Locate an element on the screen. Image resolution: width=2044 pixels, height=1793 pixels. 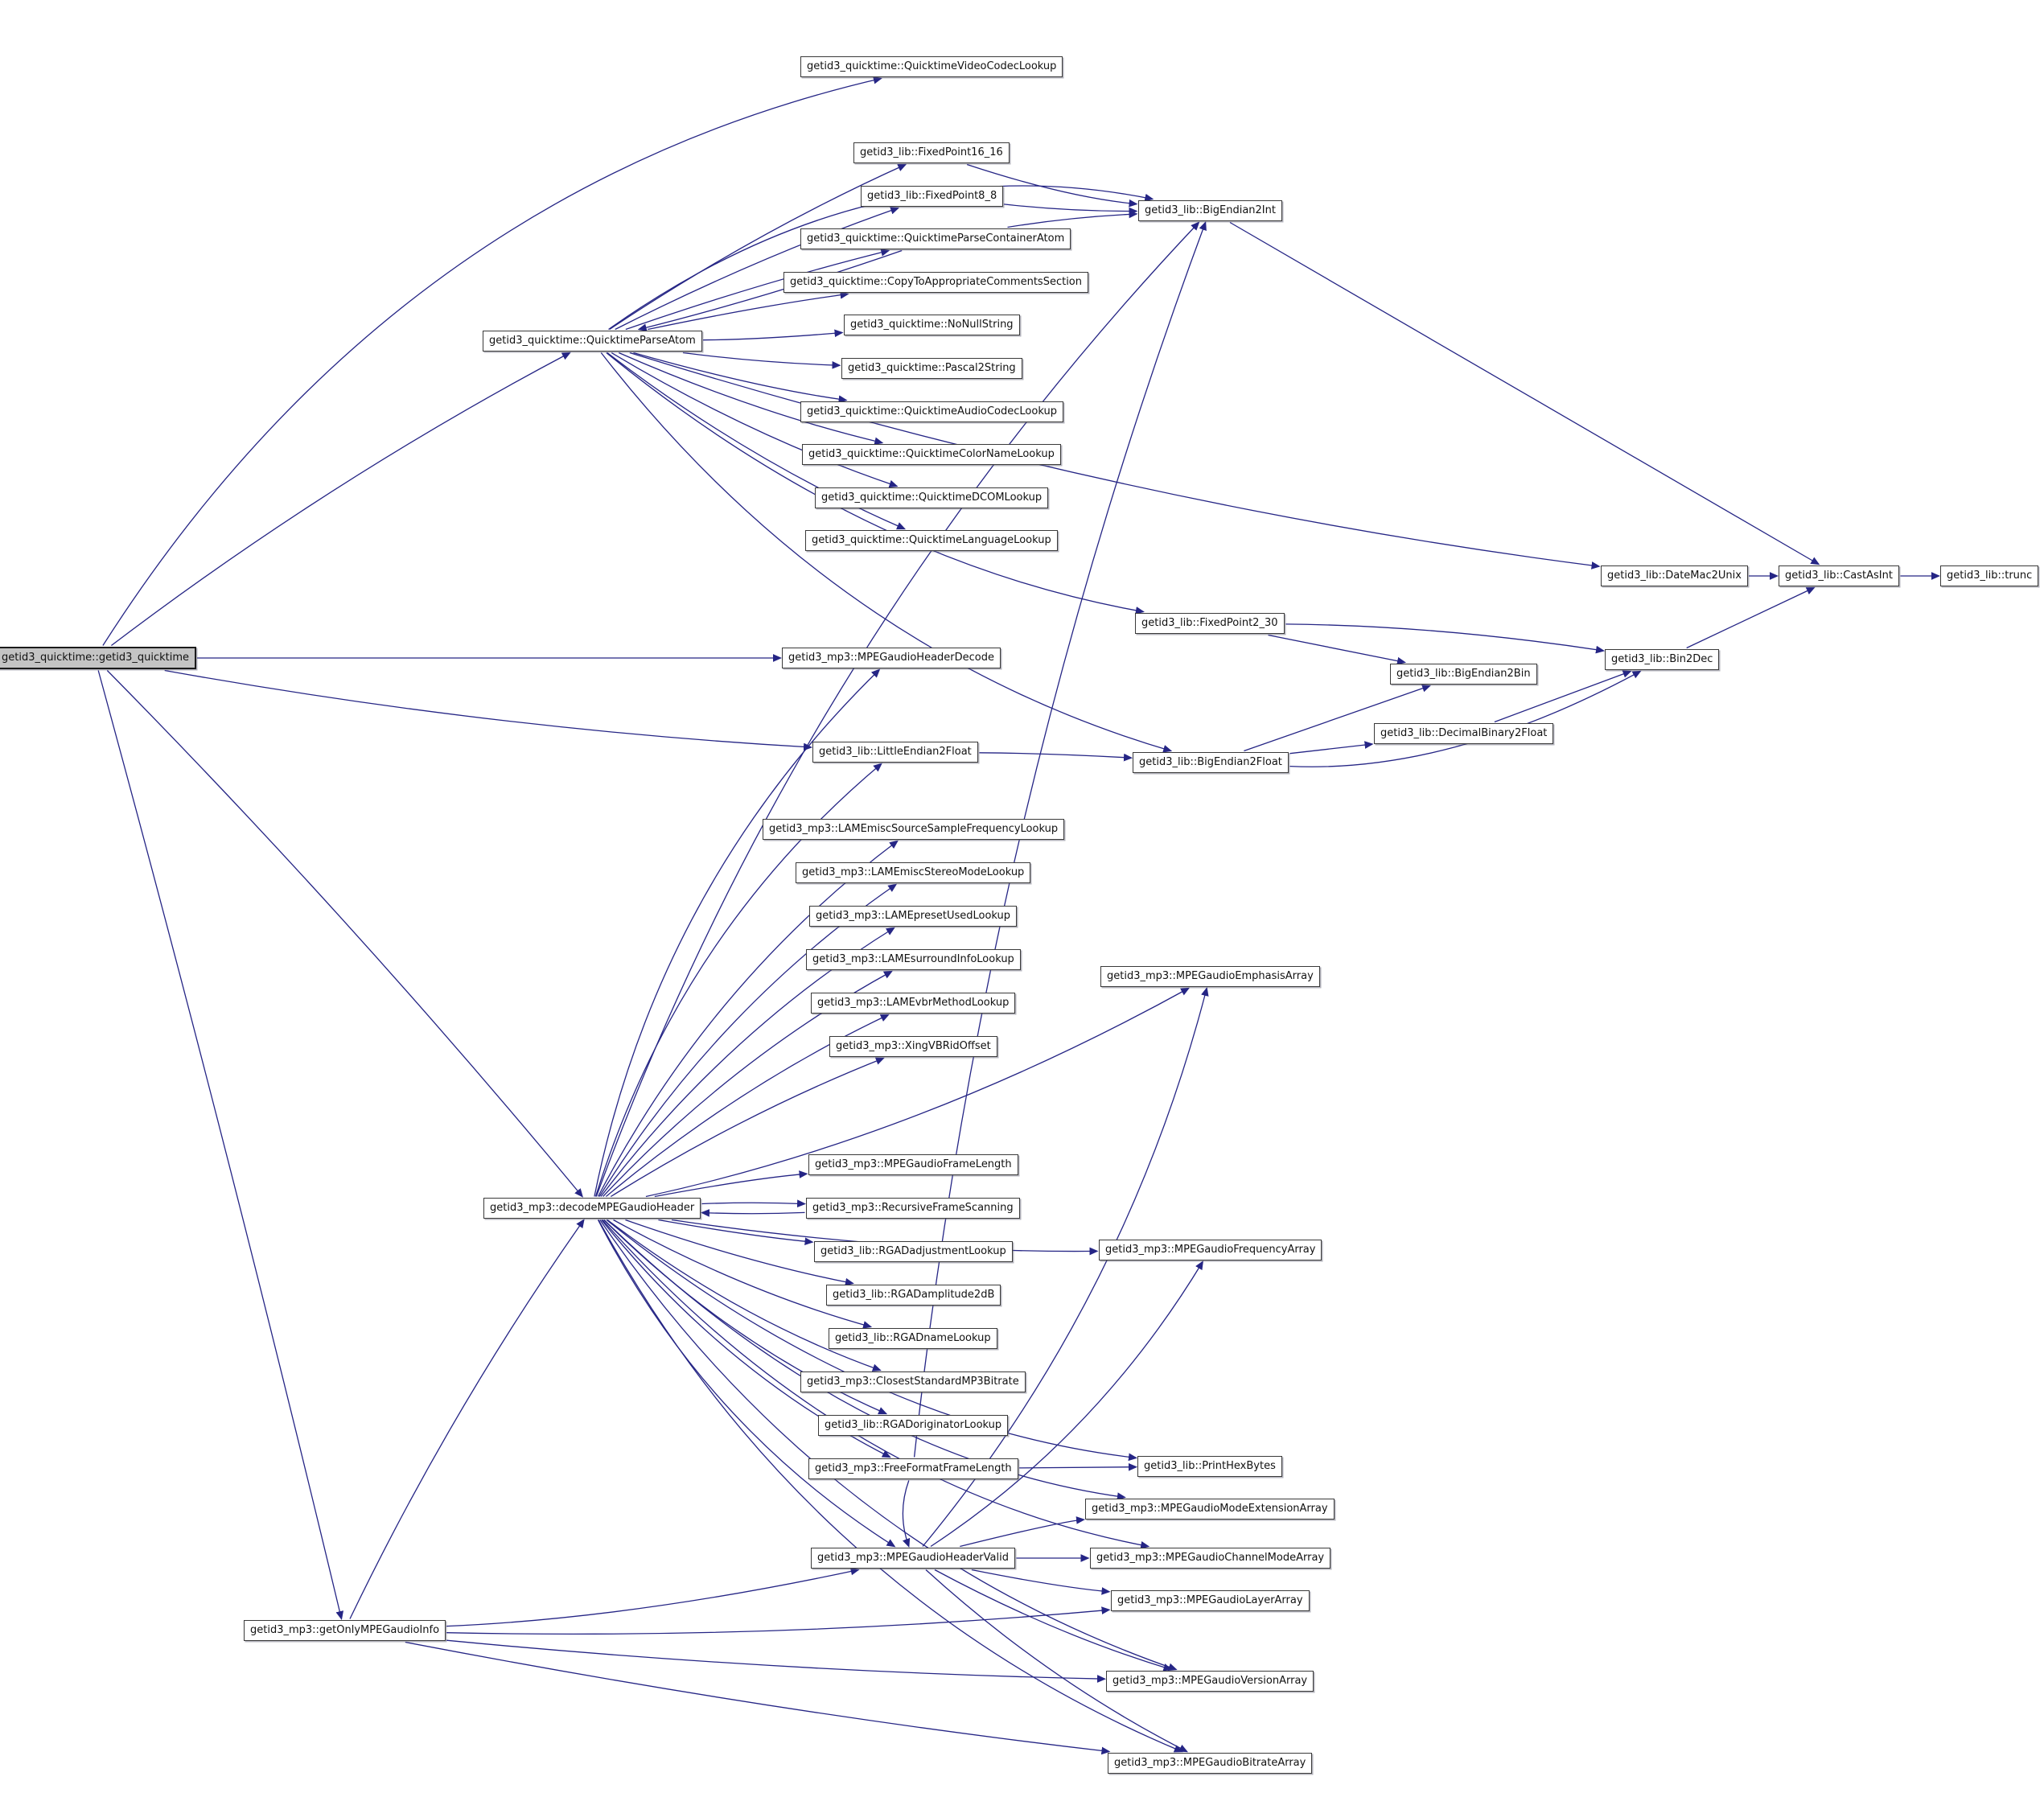
graph-node-label: getid3_lib::trunc is located at coordinates (1990, 576).